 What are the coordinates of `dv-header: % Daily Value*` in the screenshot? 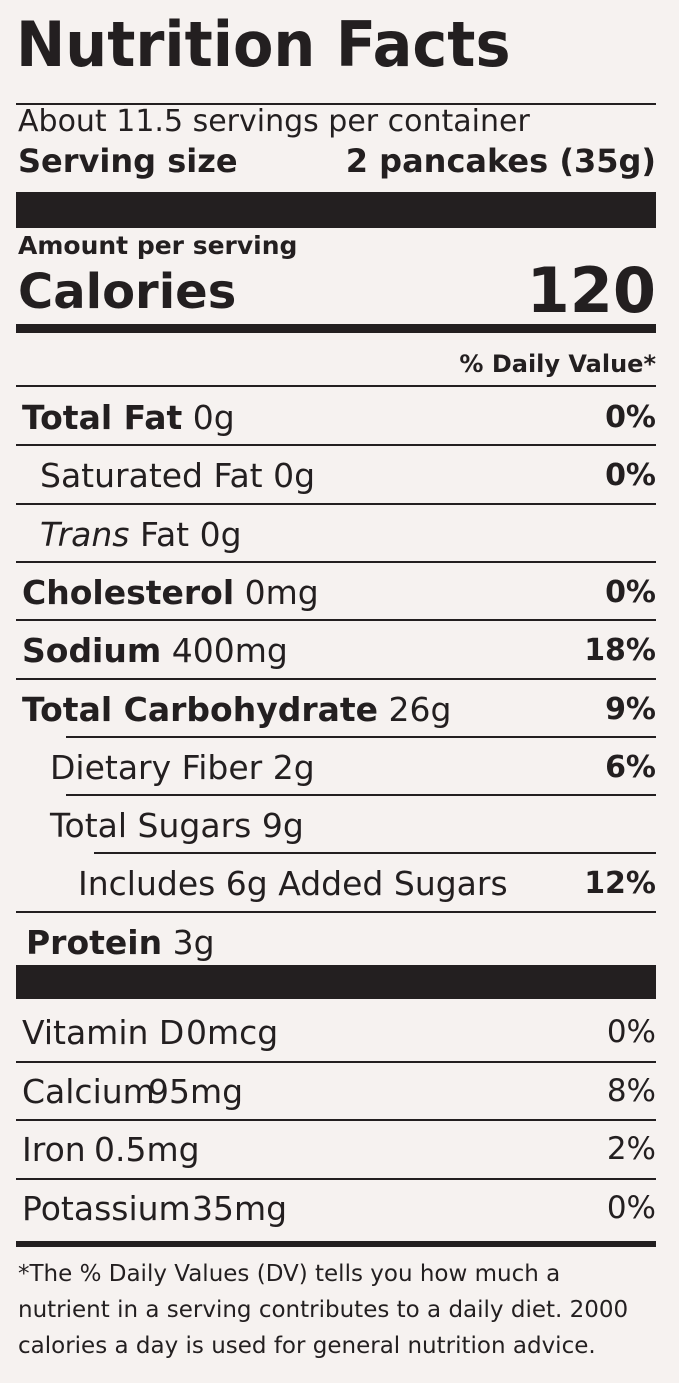 It's located at (557, 364).